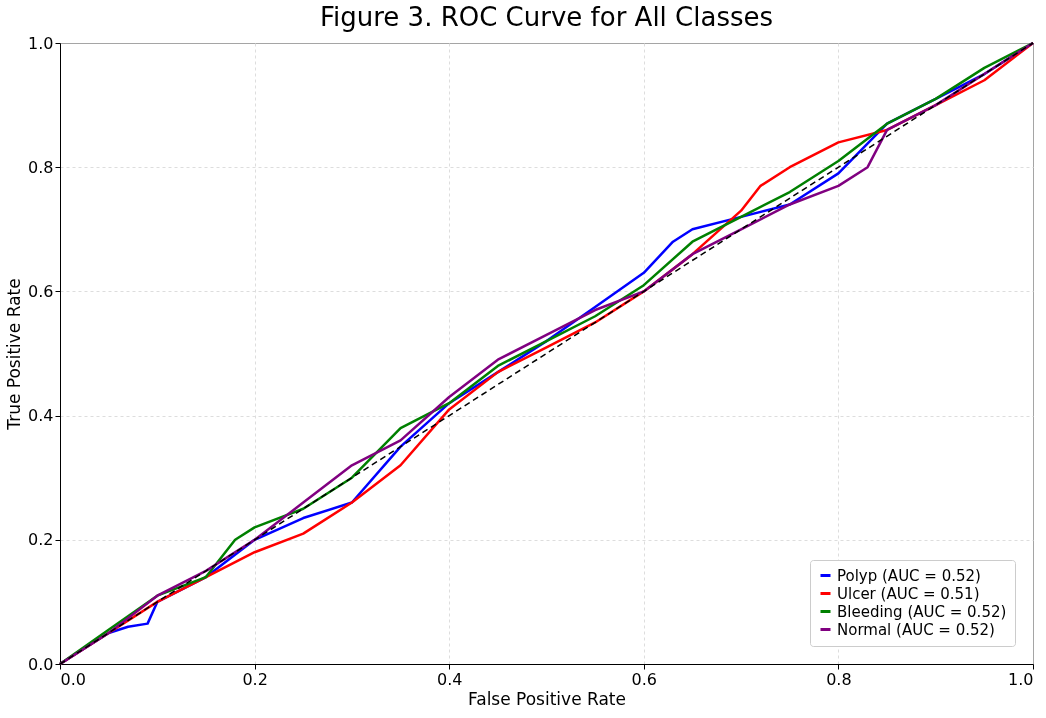 Image resolution: width=1046 pixels, height=718 pixels. Describe the element at coordinates (41, 43) in the screenshot. I see `y-tick-label: 1.0` at that location.